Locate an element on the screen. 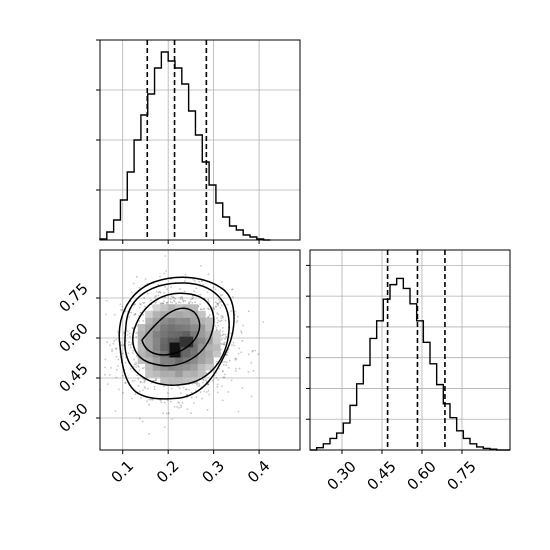 Image resolution: width=550 pixels, height=550 pixels. hist-y-step-line is located at coordinates (410, 364).